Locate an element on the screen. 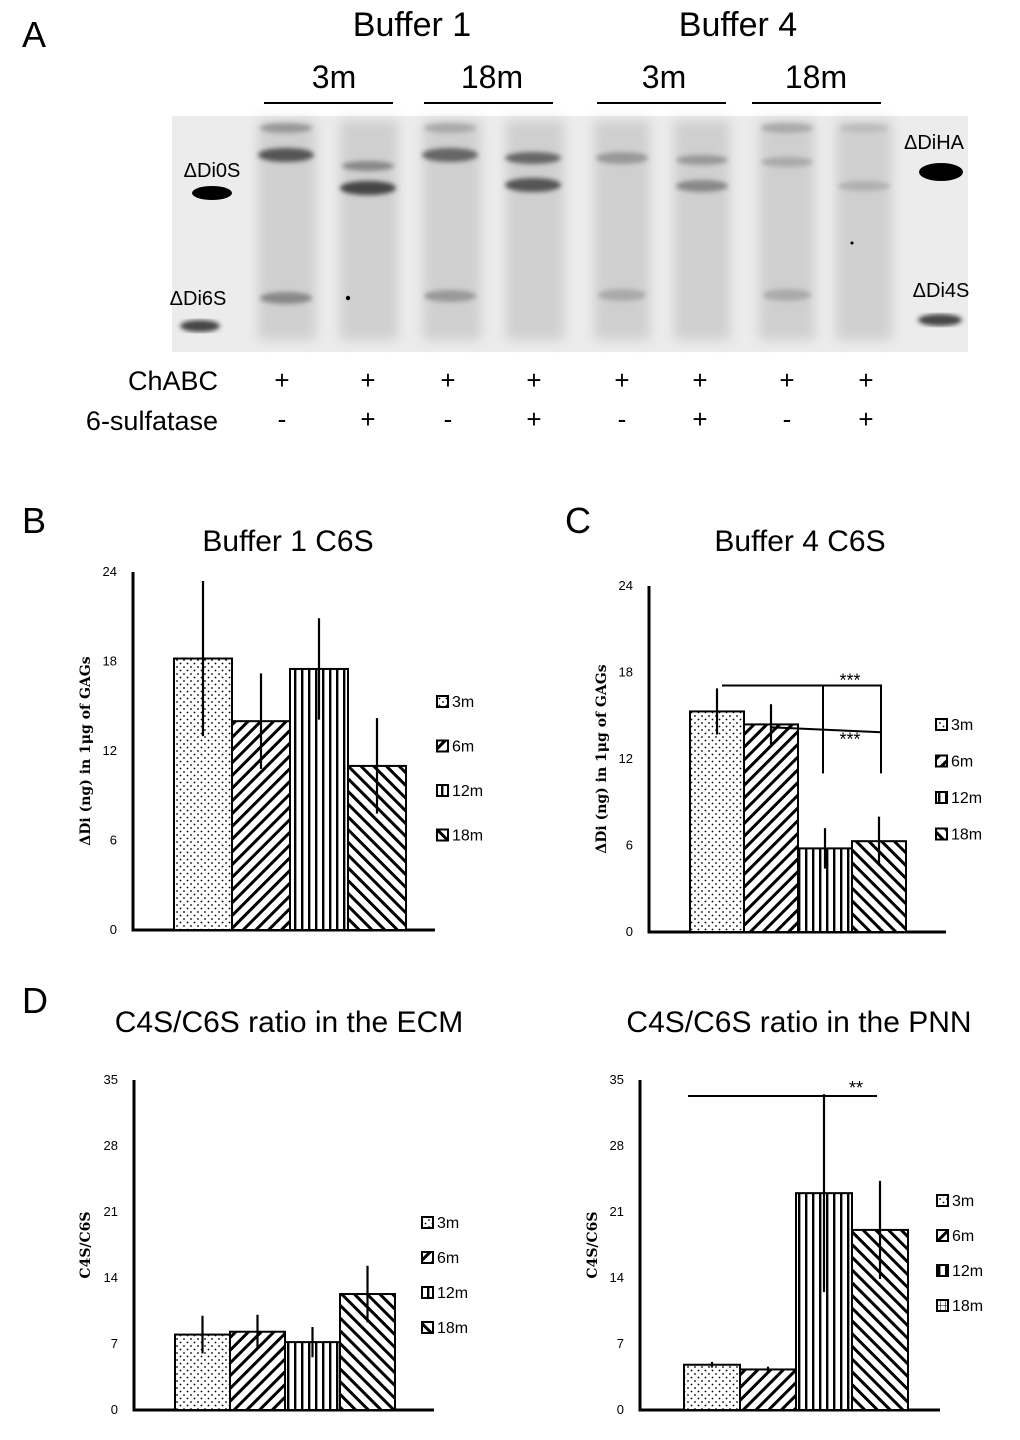  y-tick-label: 12 is located at coordinates (626, 758).